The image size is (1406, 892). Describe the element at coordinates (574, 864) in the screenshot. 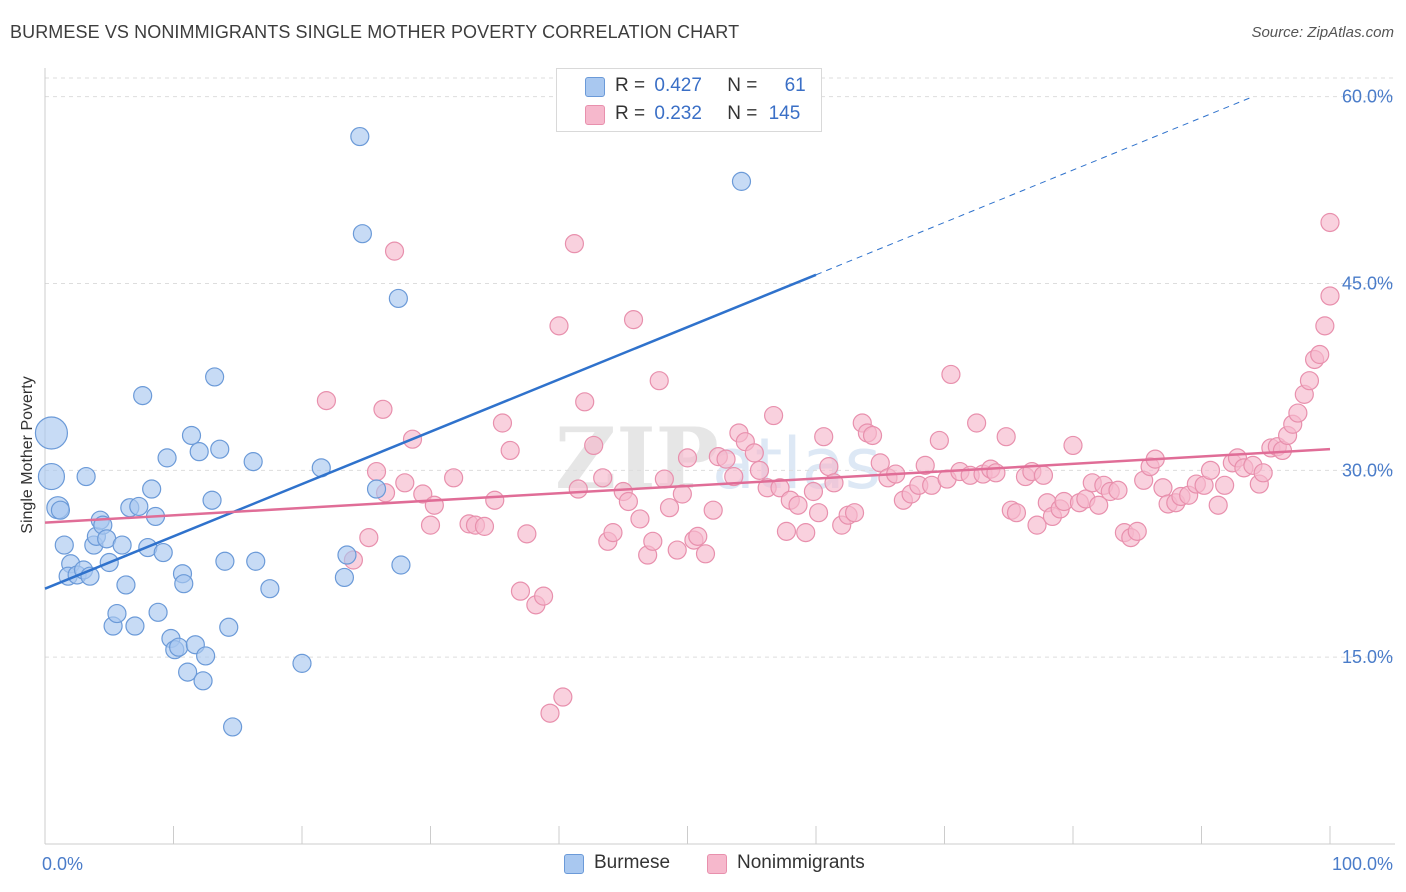

I see `burmese-legend-swatch` at that location.